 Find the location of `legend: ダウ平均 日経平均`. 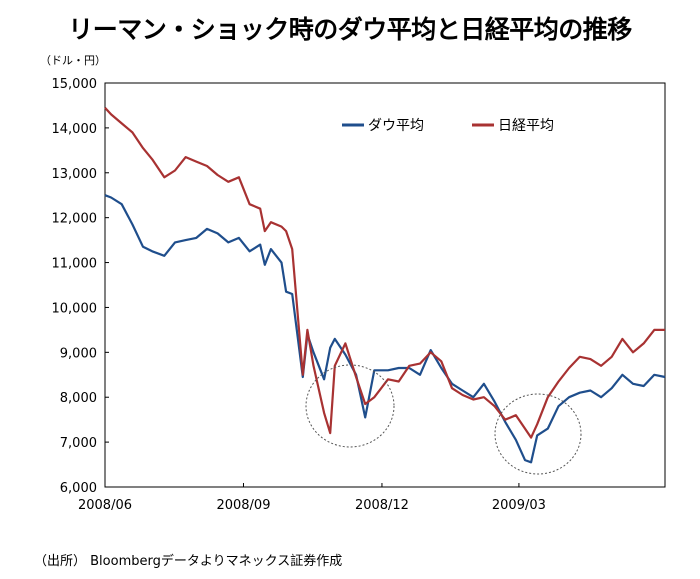

legend: ダウ平均 日経平均 is located at coordinates (448, 126).